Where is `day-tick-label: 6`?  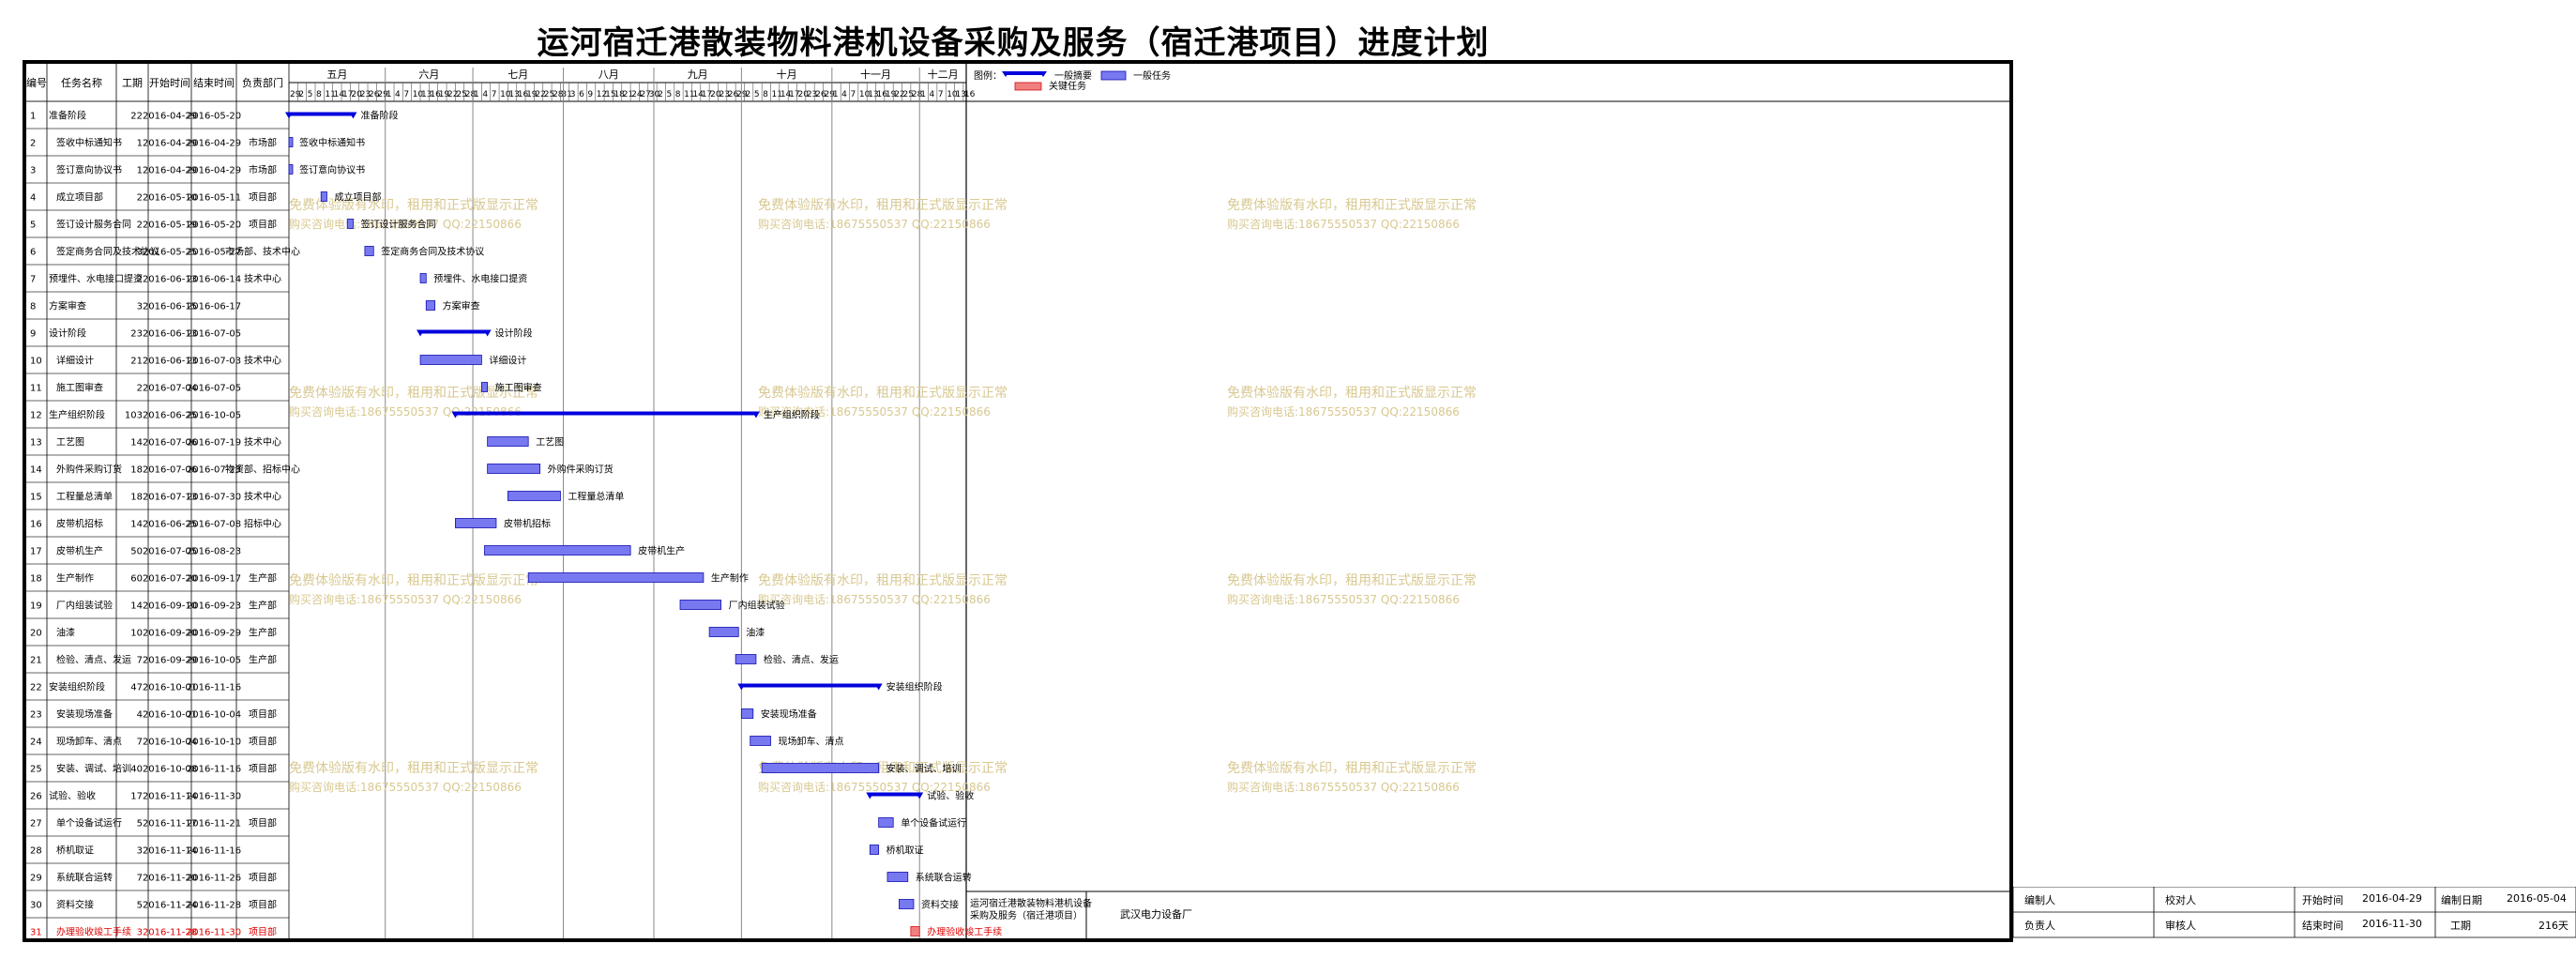
day-tick-label: 6 is located at coordinates (581, 94).